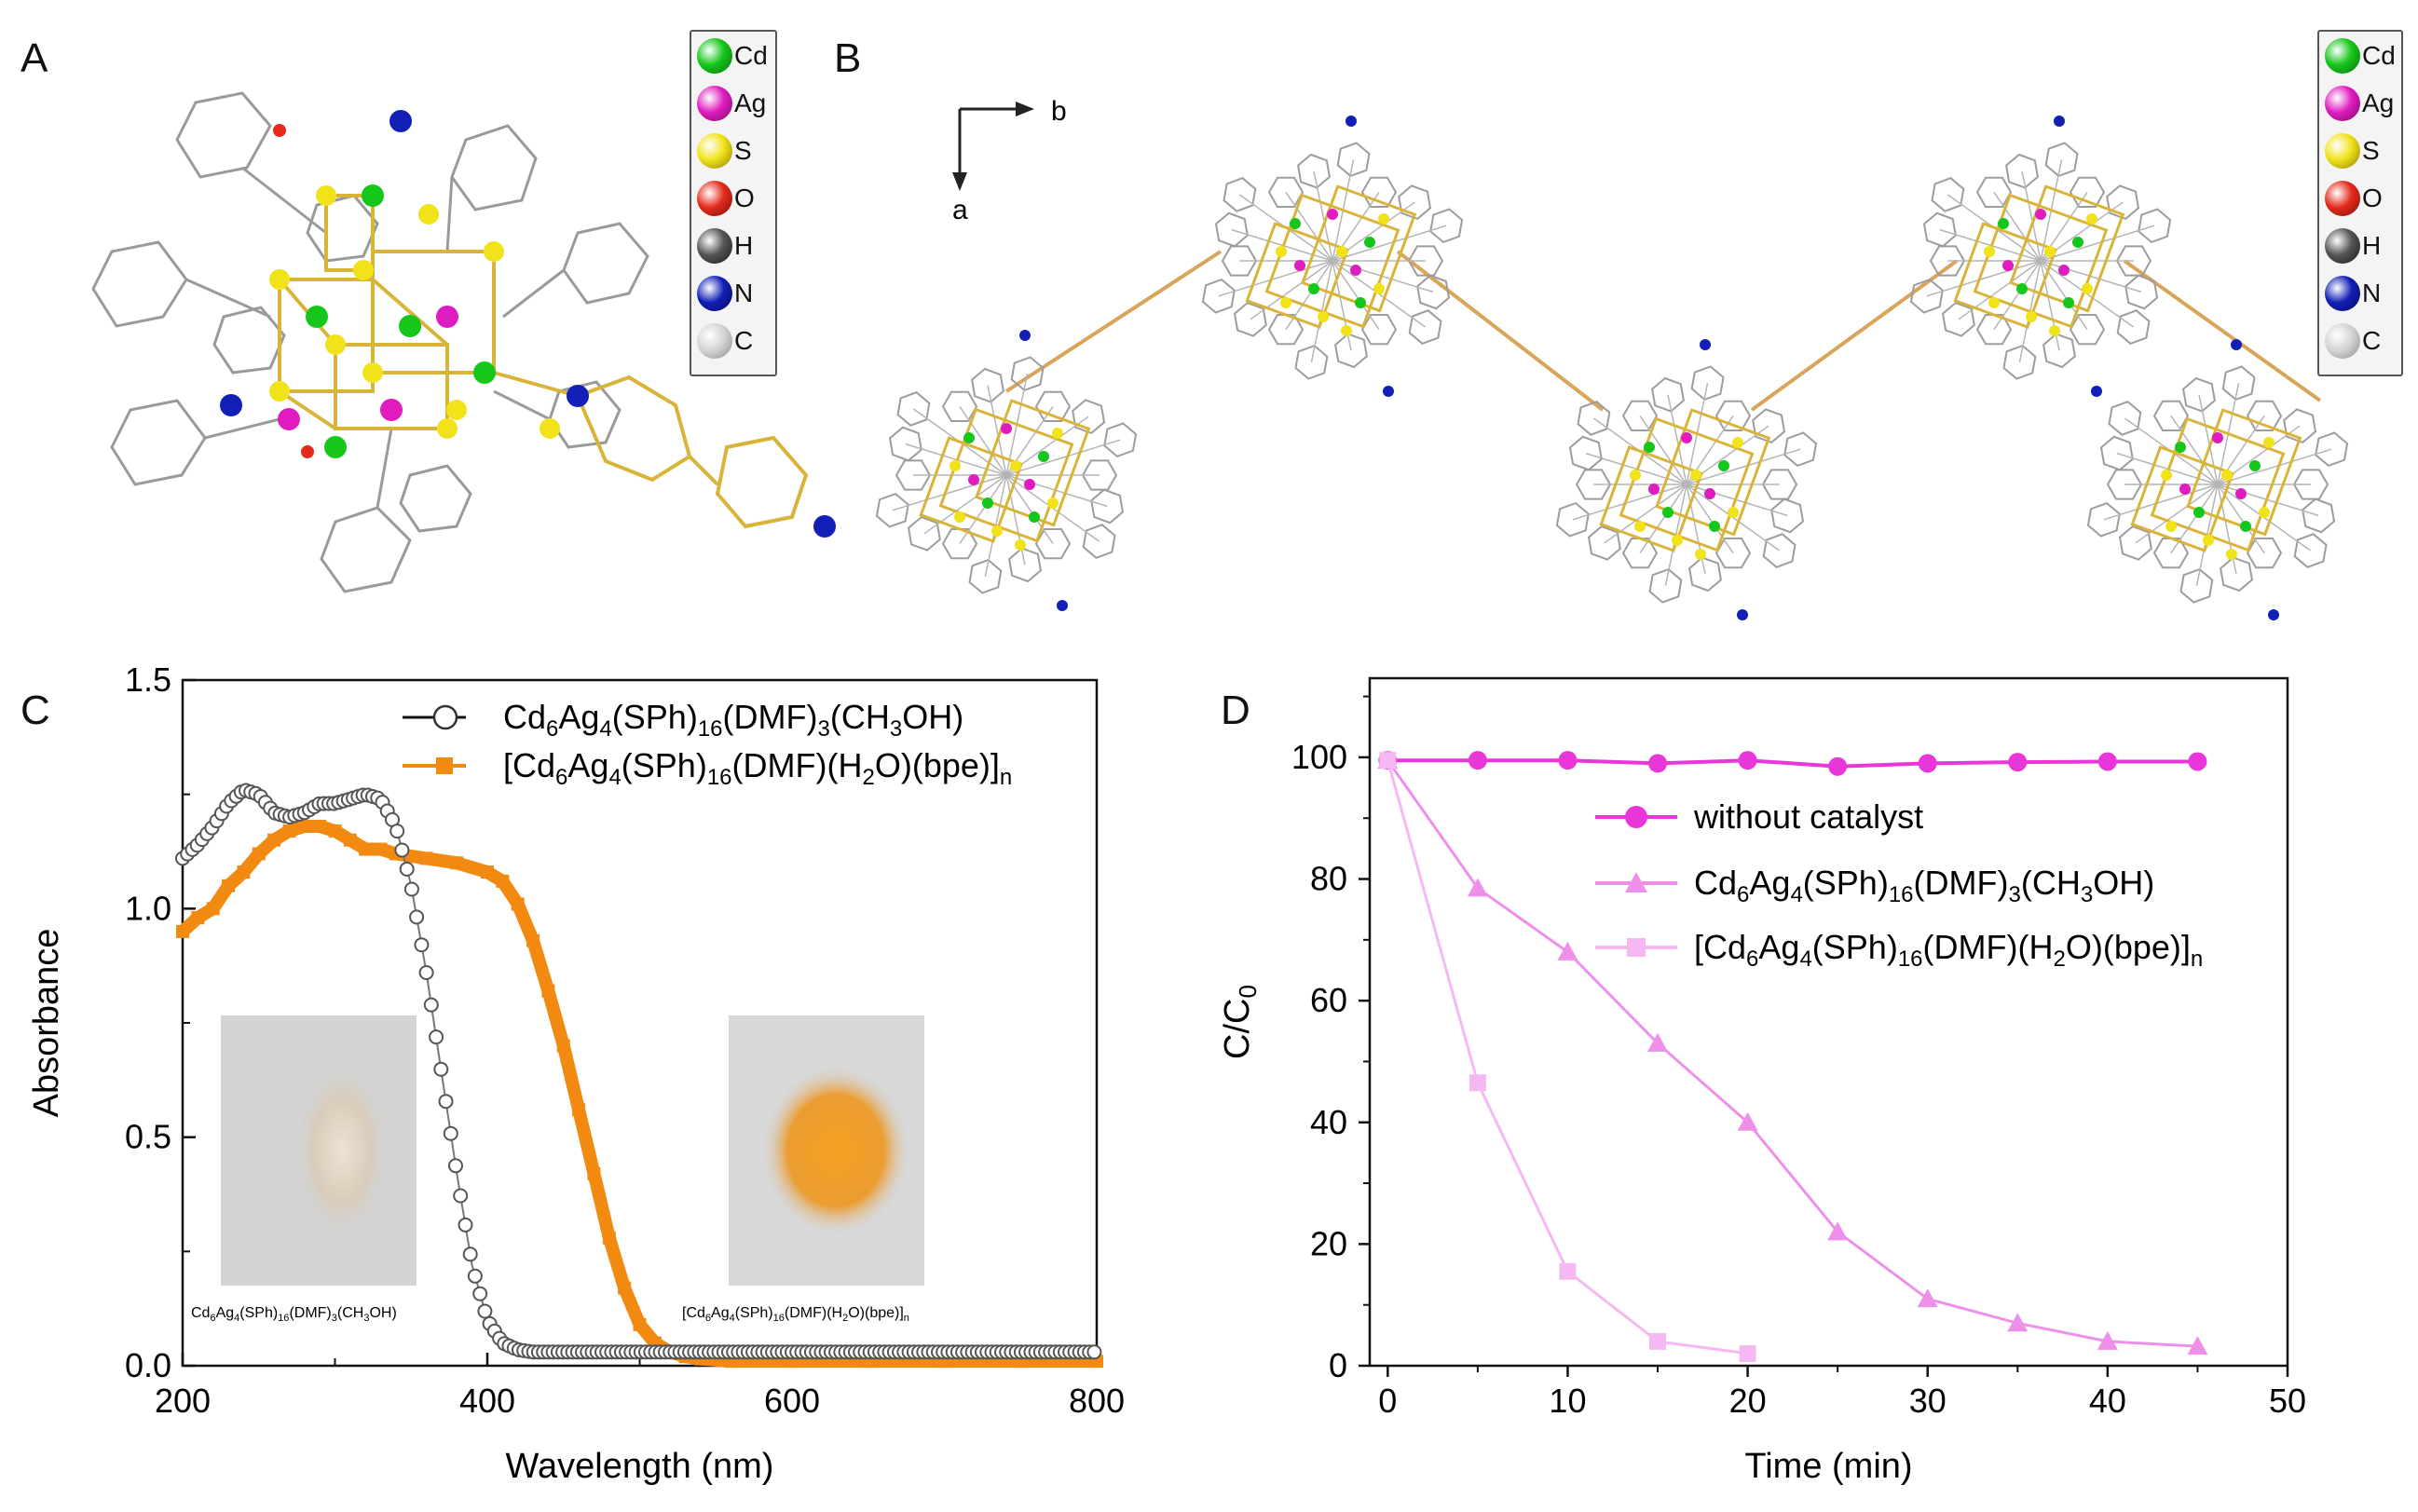 The width and height of the screenshot is (2418, 1512). Describe the element at coordinates (2372, 246) in the screenshot. I see `legend-symbol: H` at that location.